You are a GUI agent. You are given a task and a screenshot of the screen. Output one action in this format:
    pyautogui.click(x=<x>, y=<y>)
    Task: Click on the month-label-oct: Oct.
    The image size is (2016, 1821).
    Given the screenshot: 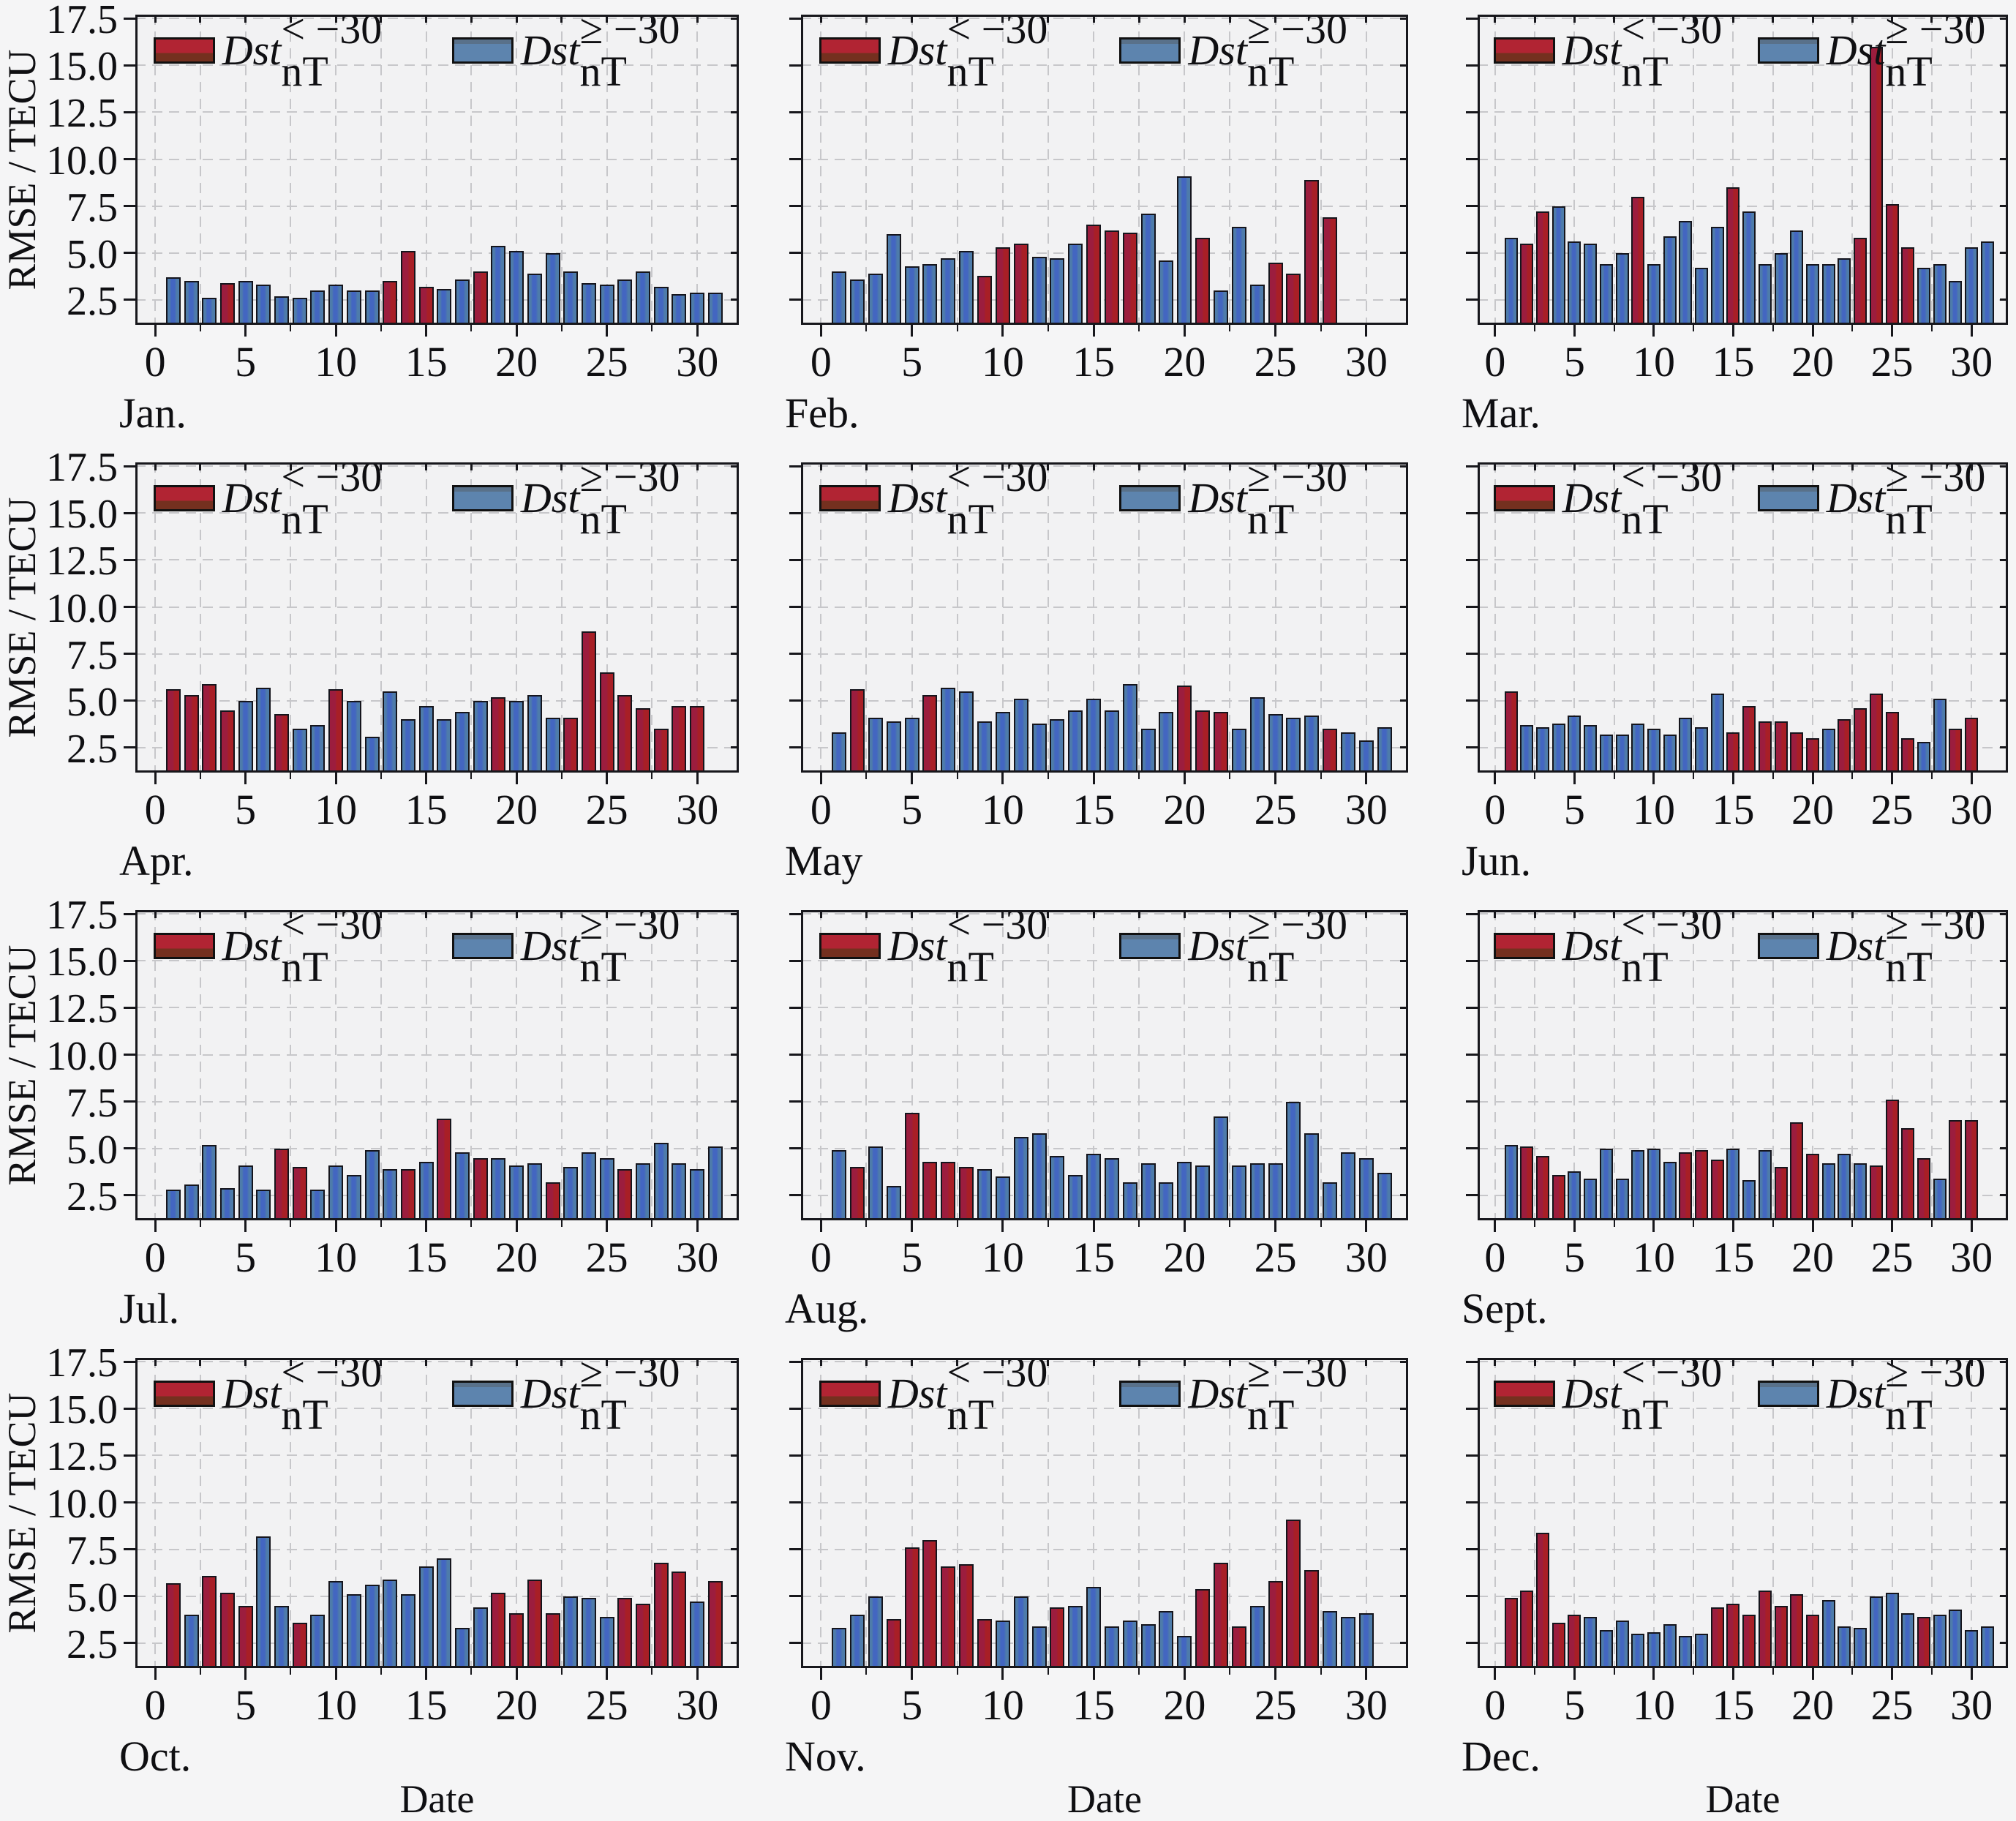 What is the action you would take?
    pyautogui.click(x=155, y=1756)
    